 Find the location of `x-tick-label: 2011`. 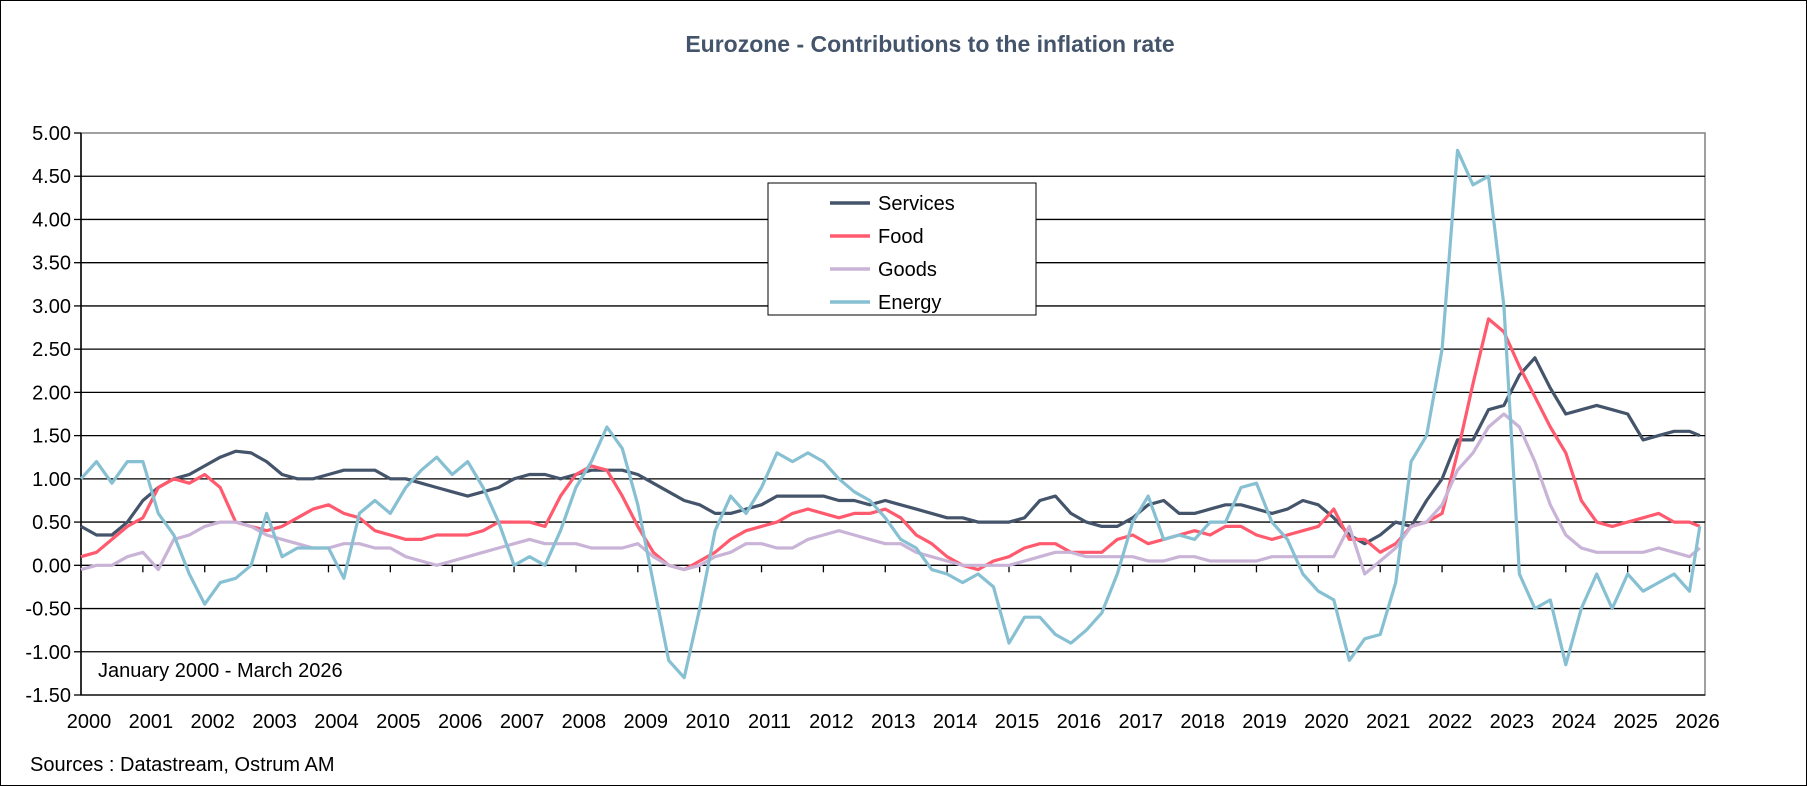

x-tick-label: 2011 is located at coordinates (769, 722).